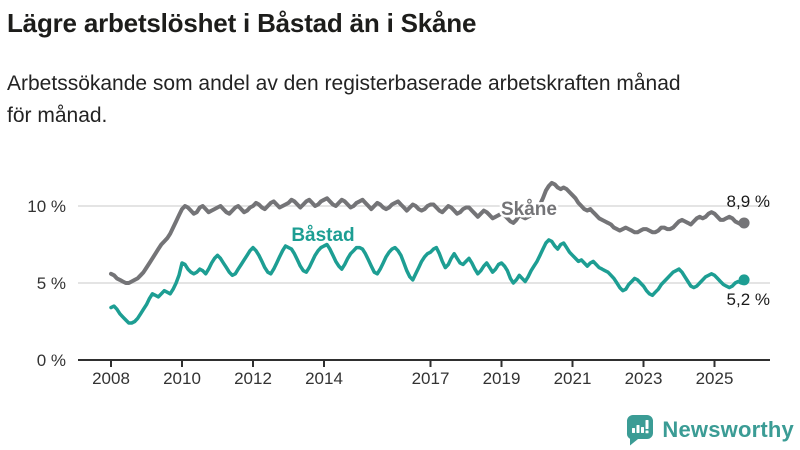  What do you see at coordinates (715, 378) in the screenshot?
I see `x-tick-label: 2025` at bounding box center [715, 378].